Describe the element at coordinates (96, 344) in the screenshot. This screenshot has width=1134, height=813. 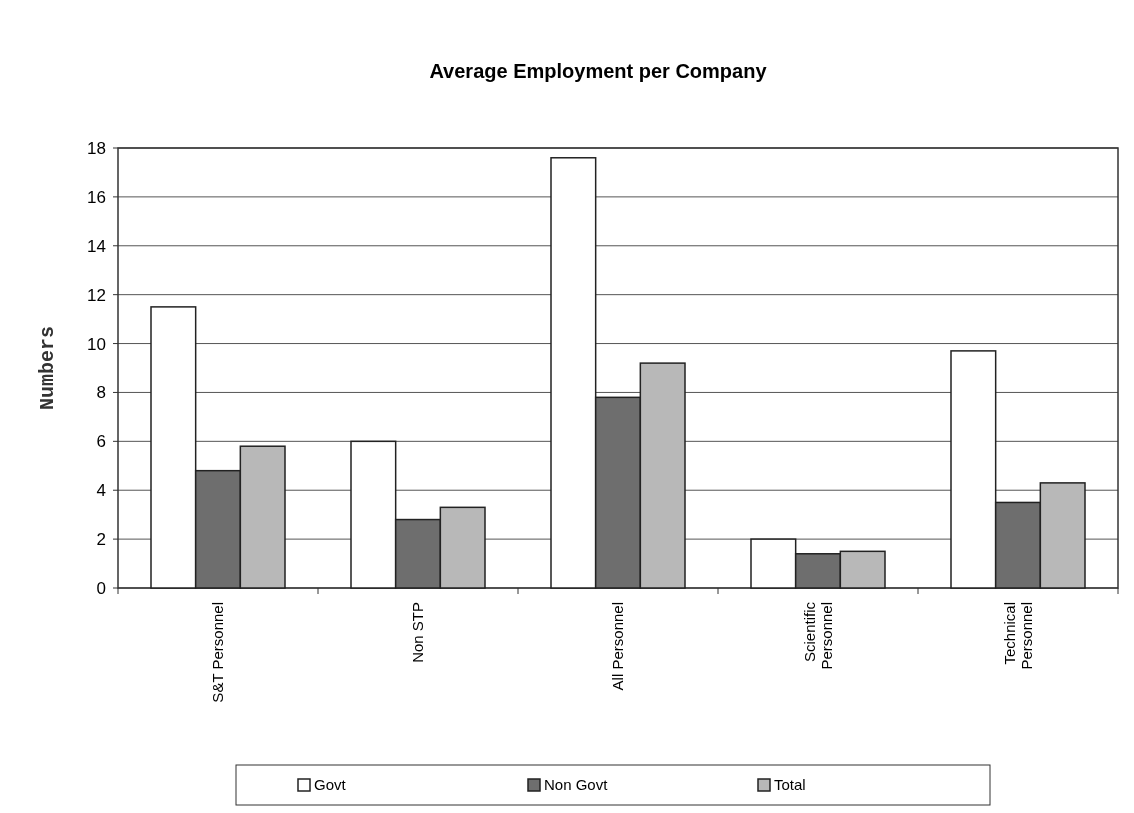
I see `y-tick-label: 10` at that location.